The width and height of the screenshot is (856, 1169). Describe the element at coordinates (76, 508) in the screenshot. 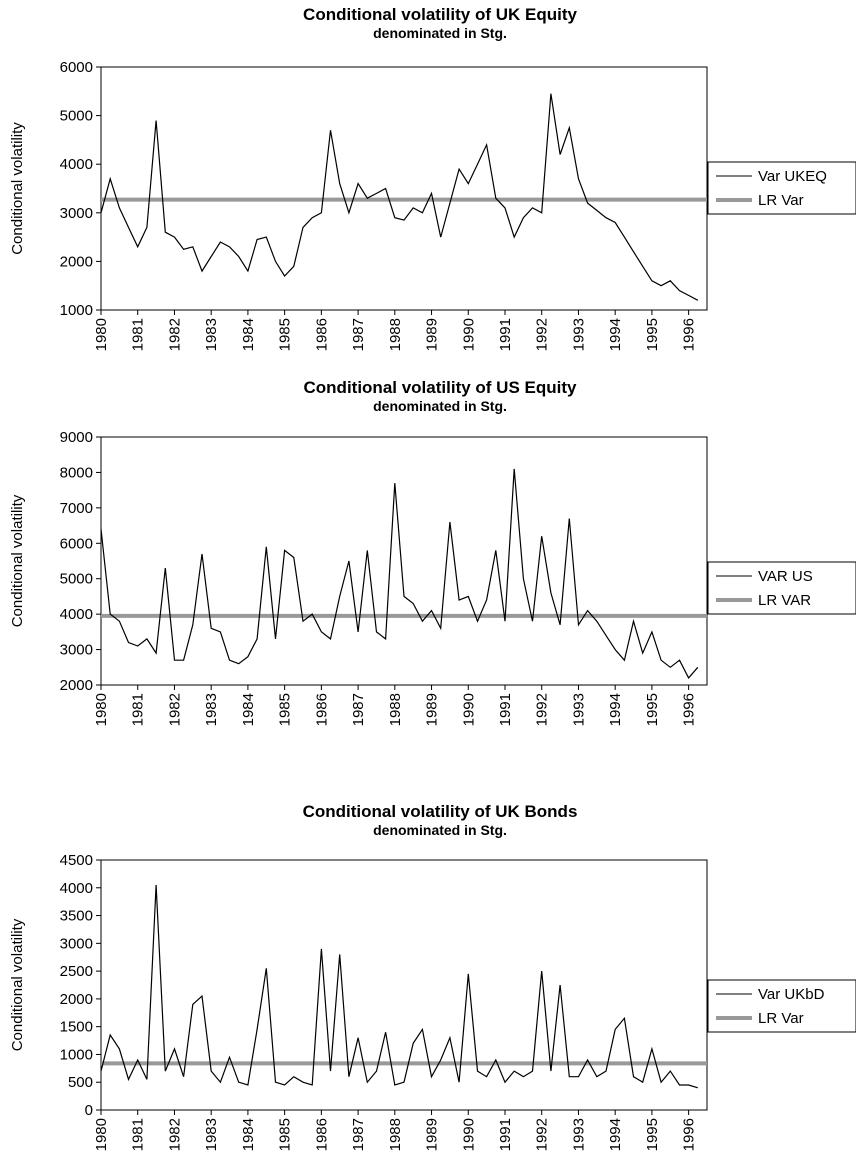

I see `y-tick-label: 7000` at that location.